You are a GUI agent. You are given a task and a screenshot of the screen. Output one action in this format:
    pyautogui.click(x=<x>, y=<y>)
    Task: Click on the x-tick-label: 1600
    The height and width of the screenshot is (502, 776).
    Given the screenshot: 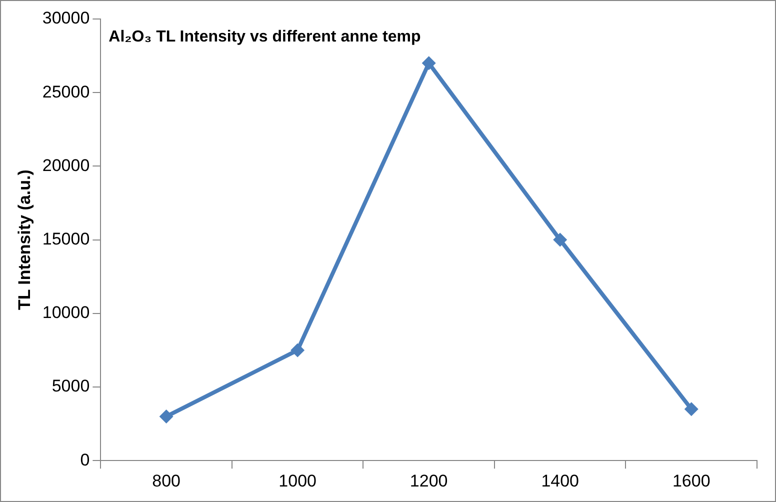 What is the action you would take?
    pyautogui.click(x=691, y=480)
    